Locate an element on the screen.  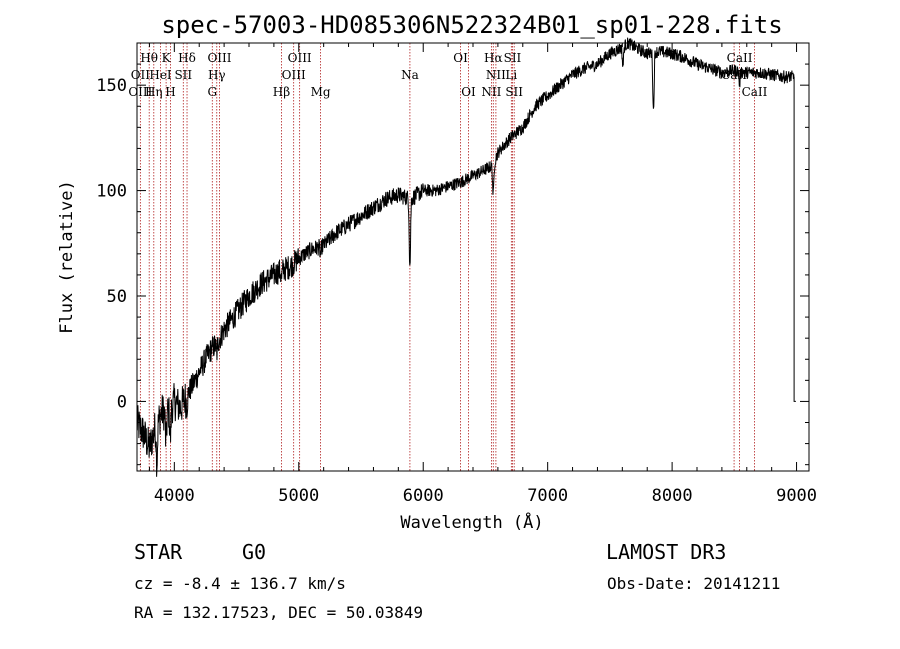
y-axis-label: Flux (relative) is located at coordinates (67, 257).